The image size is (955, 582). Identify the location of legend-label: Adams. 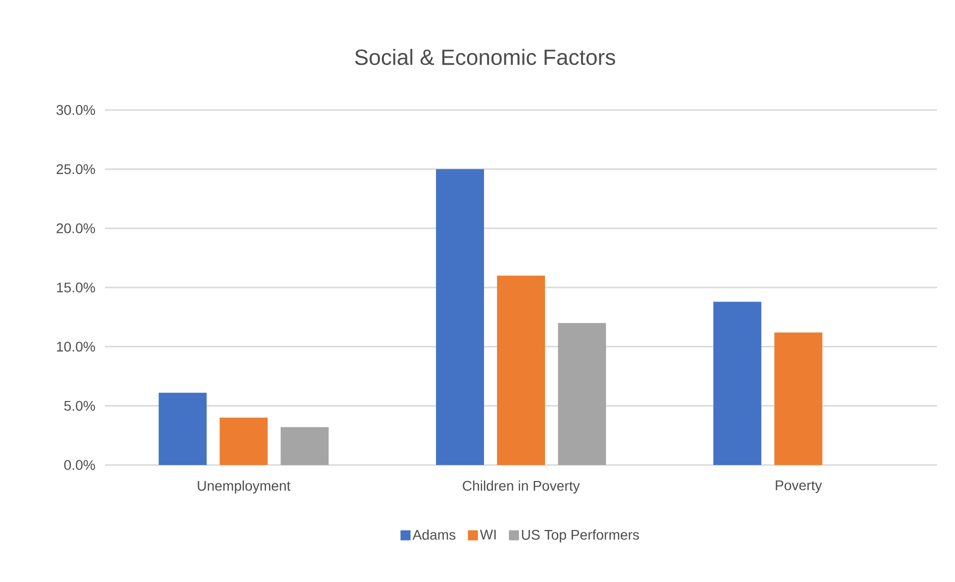
(434, 535).